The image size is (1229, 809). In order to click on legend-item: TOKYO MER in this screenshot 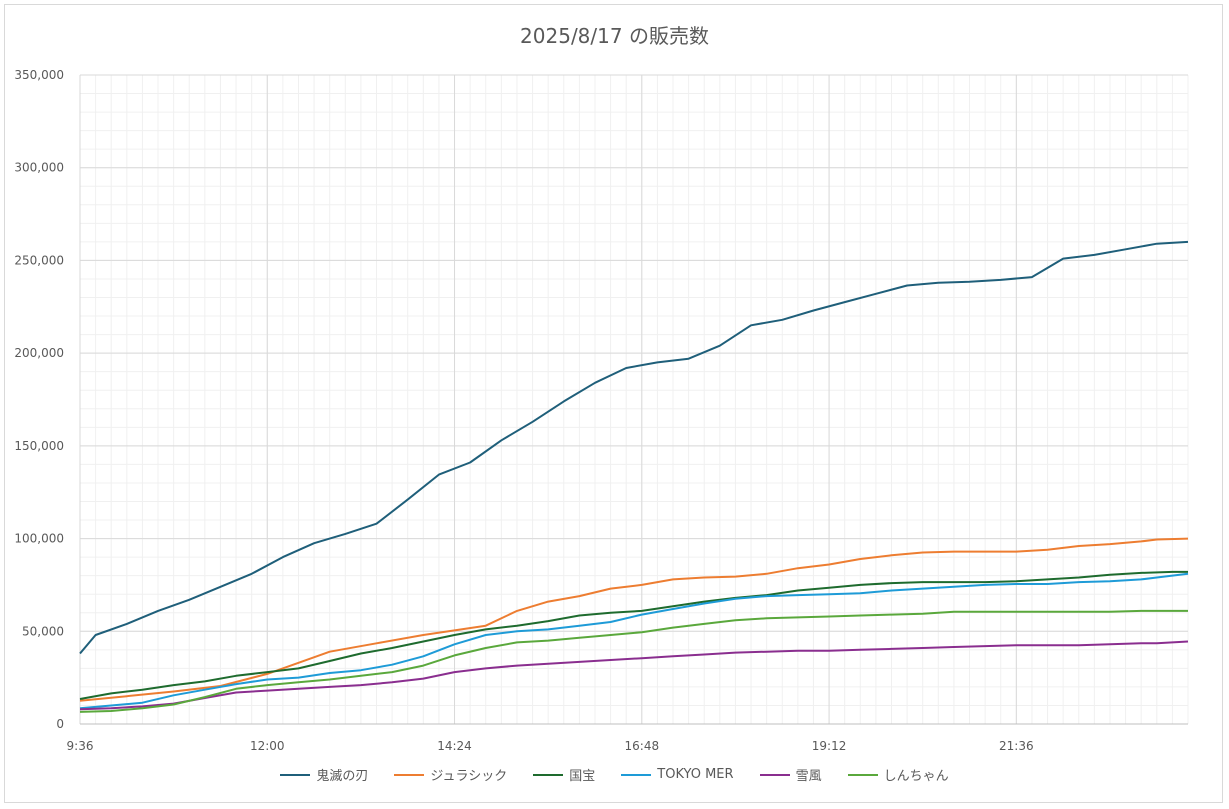, I will do `click(677, 774)`.